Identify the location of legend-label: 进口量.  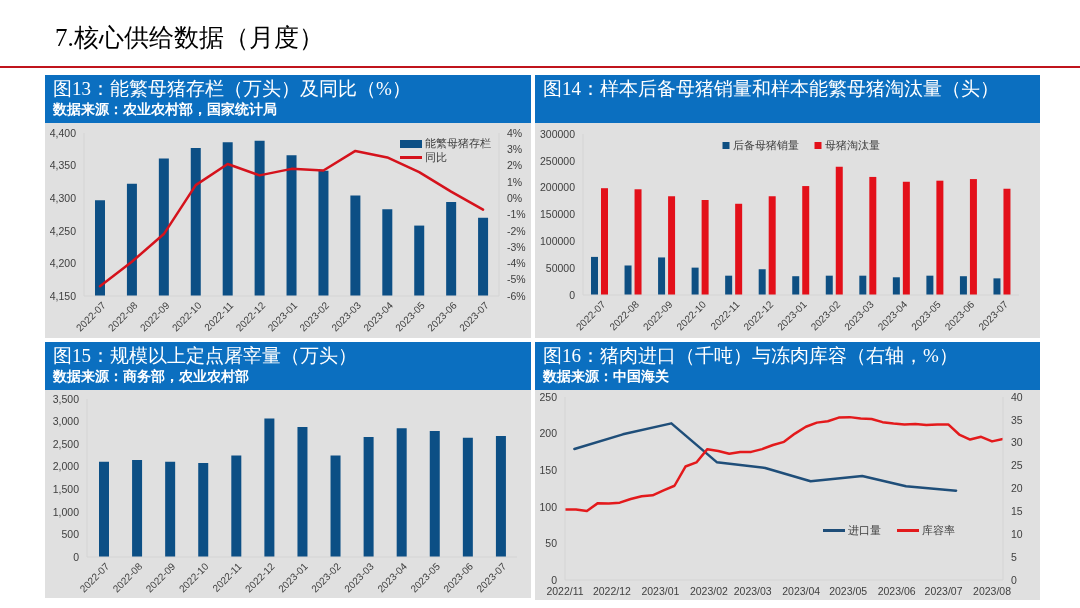
(864, 530).